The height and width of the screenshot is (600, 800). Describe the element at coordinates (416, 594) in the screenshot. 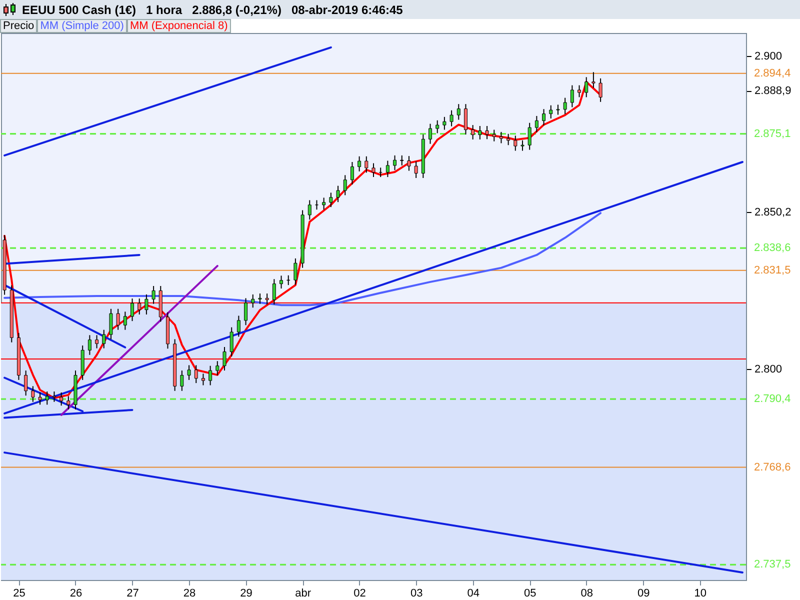

I see `x-tick-label: 03` at that location.